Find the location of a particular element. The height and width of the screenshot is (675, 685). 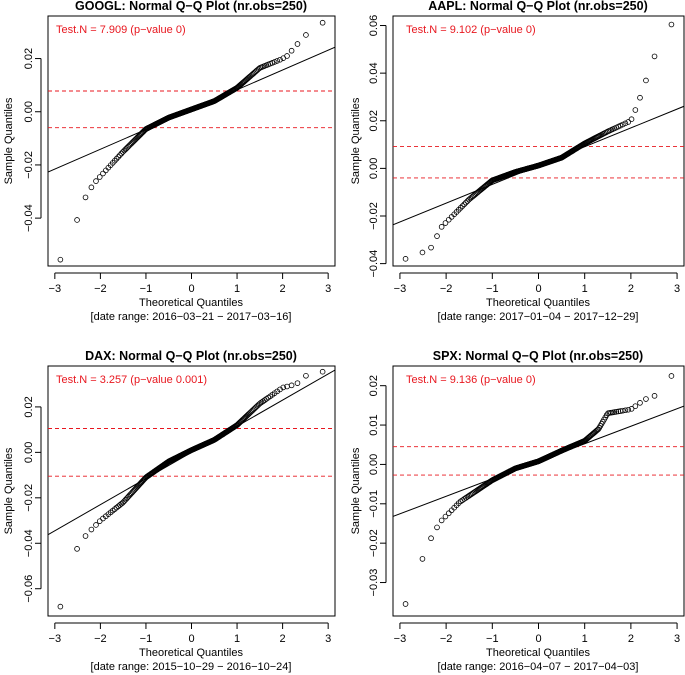

chart-title: SPX: Normal Q−Q Plot (nr.obs=250) is located at coordinates (538, 356).